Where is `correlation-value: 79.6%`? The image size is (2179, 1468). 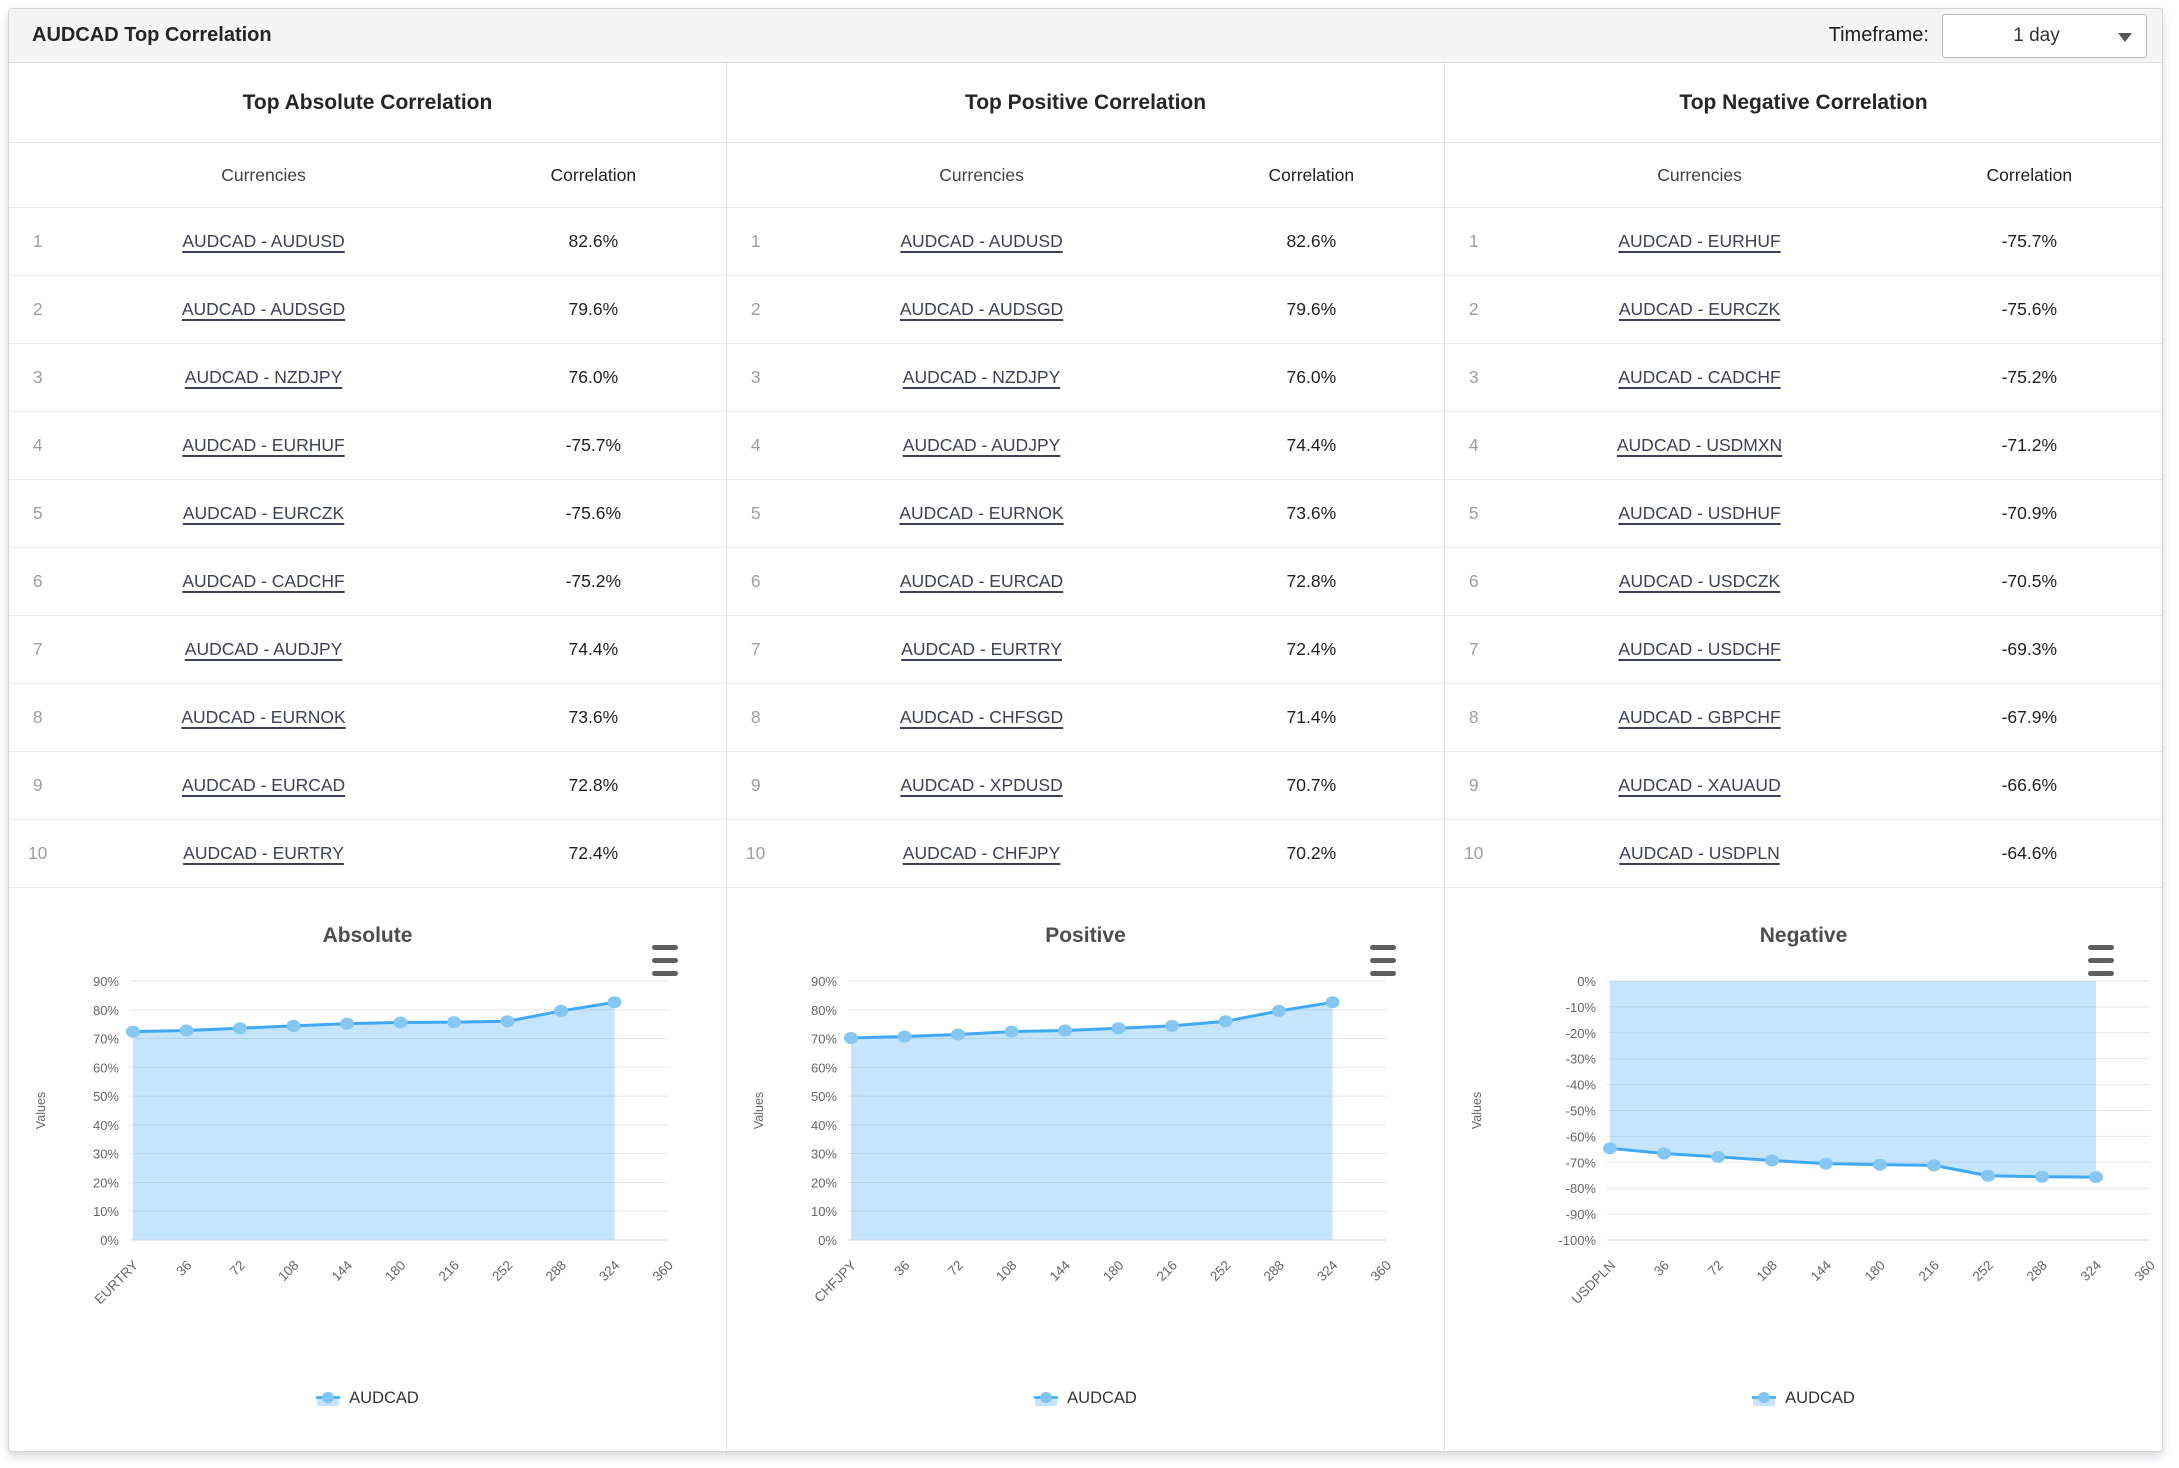 correlation-value: 79.6% is located at coordinates (593, 309).